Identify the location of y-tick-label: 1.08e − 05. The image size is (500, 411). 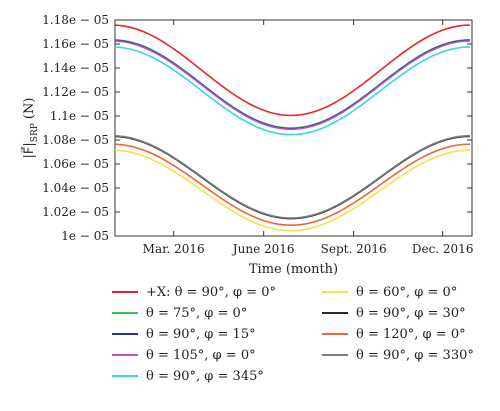
(75, 140).